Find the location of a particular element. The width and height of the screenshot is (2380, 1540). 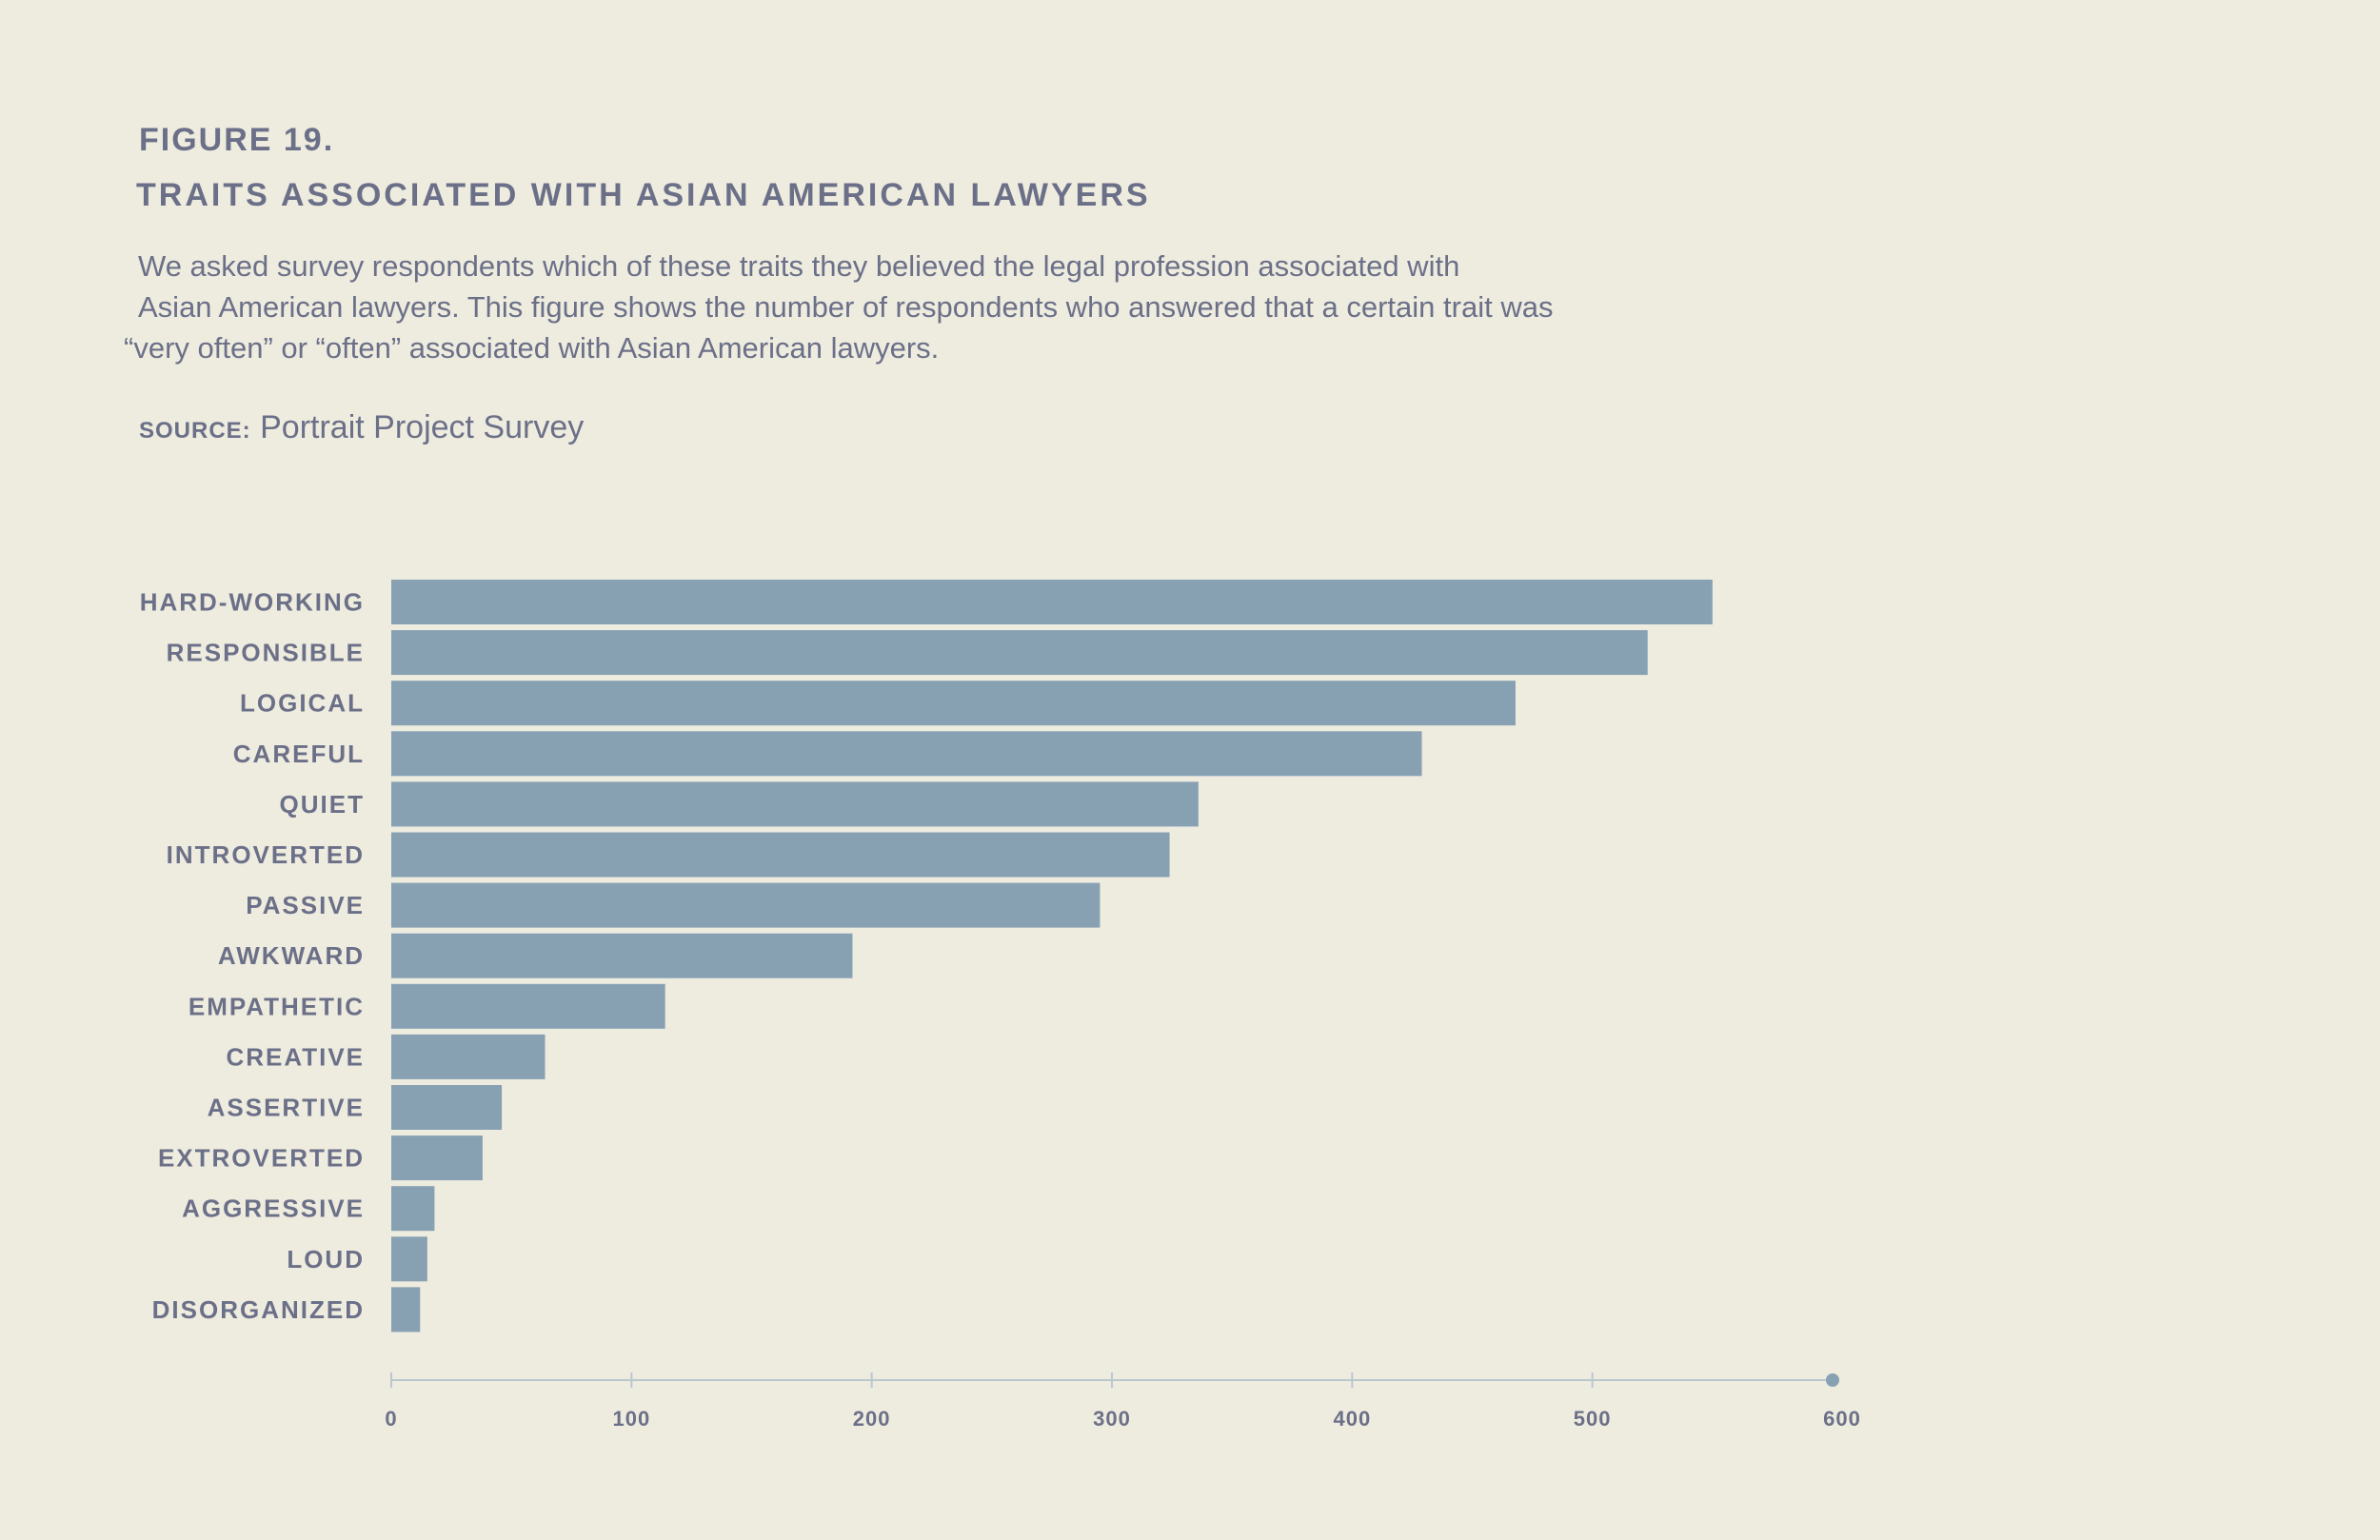

category-label-responsible: RESPONSIBLE is located at coordinates (266, 653).